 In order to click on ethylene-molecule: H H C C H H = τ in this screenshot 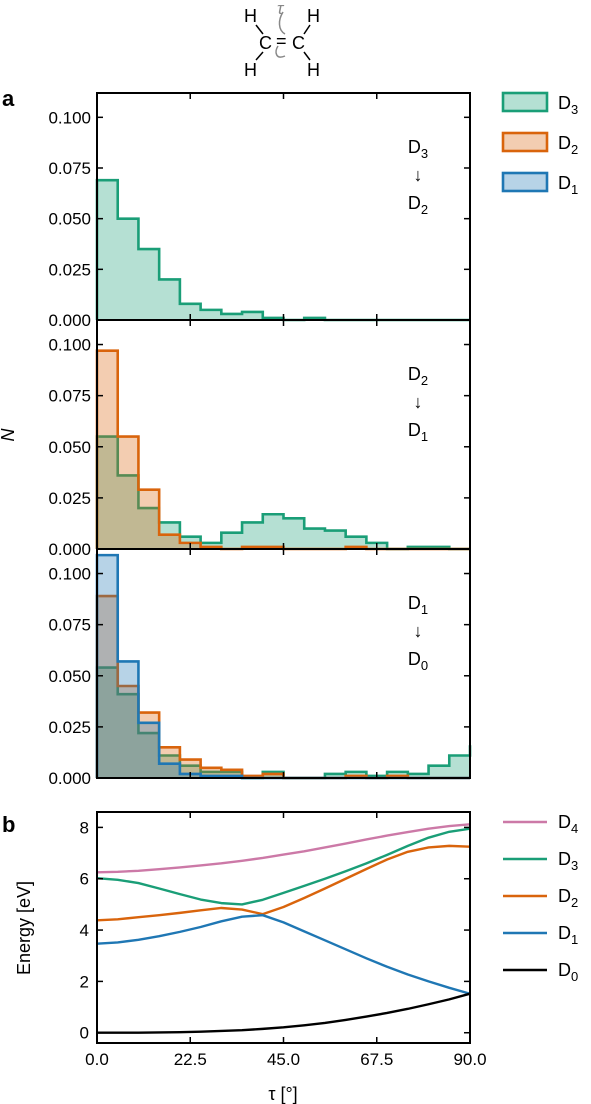, I will do `click(282, 40)`.